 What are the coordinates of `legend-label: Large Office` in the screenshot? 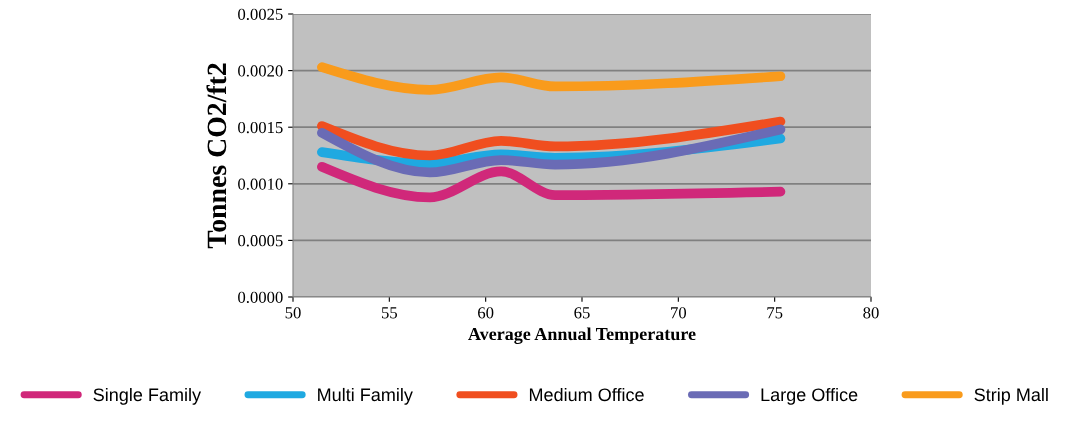 It's located at (809, 396).